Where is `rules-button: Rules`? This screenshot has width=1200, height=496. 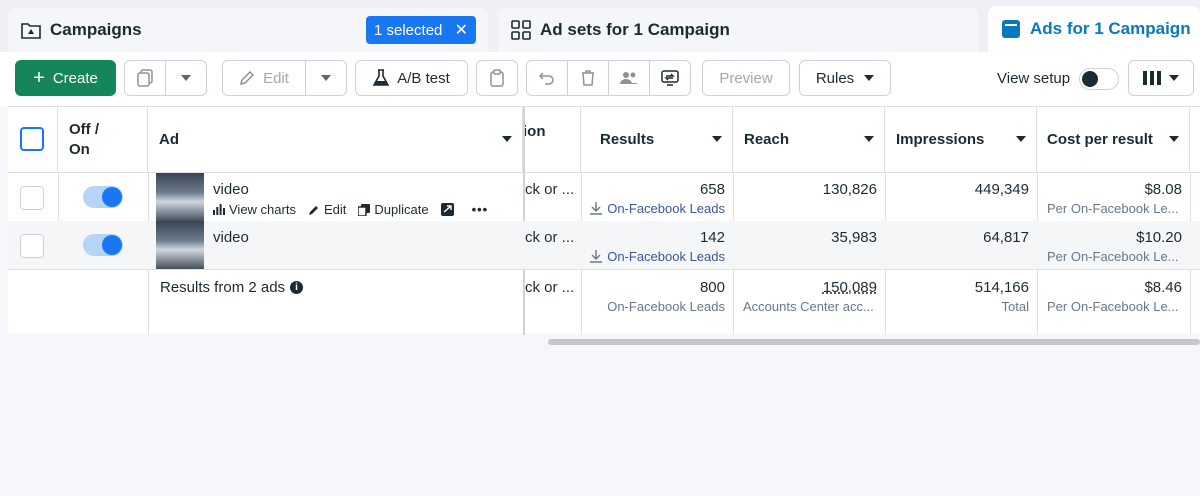 rules-button: Rules is located at coordinates (845, 78).